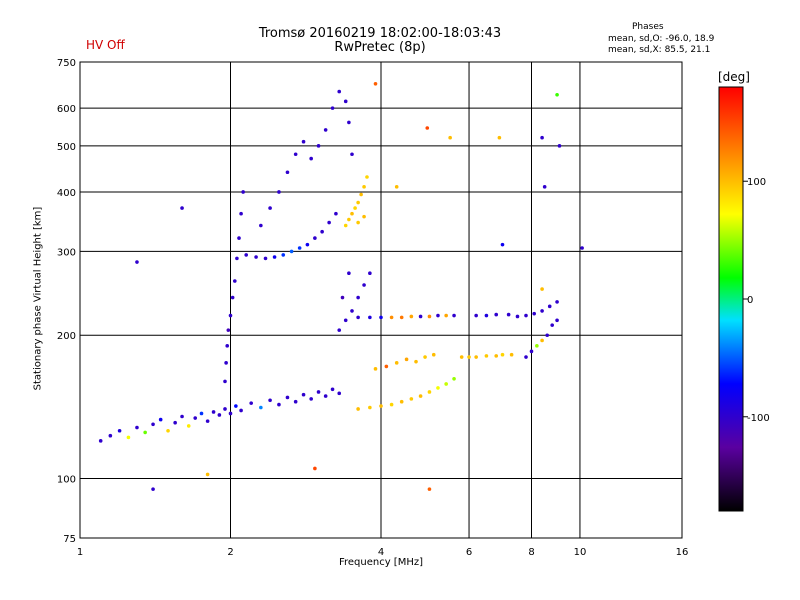 The height and width of the screenshot is (600, 800). What do you see at coordinates (381, 562) in the screenshot?
I see `x-axis-label: Frequency [MHz]` at bounding box center [381, 562].